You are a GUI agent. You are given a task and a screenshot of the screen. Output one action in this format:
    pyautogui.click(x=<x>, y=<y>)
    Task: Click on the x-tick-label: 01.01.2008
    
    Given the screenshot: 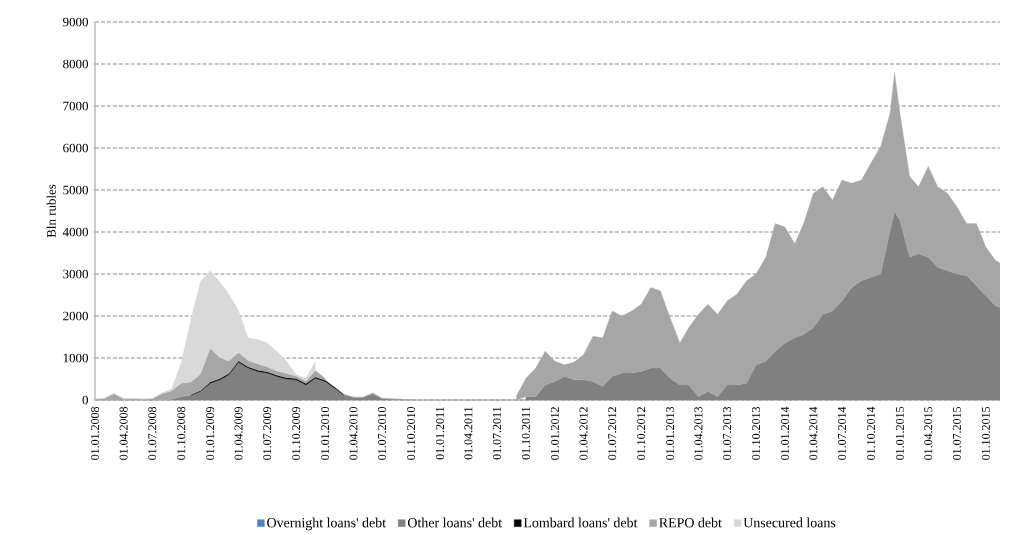 What is the action you would take?
    pyautogui.click(x=95, y=433)
    